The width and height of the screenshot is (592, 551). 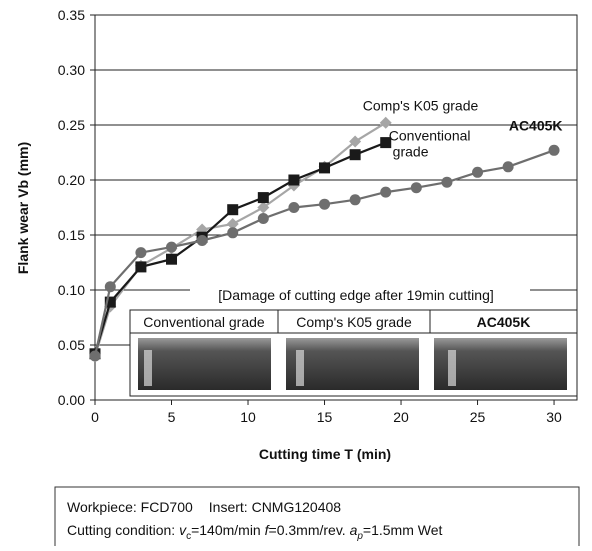 What do you see at coordinates (183, 530) in the screenshot?
I see `text: v` at bounding box center [183, 530].